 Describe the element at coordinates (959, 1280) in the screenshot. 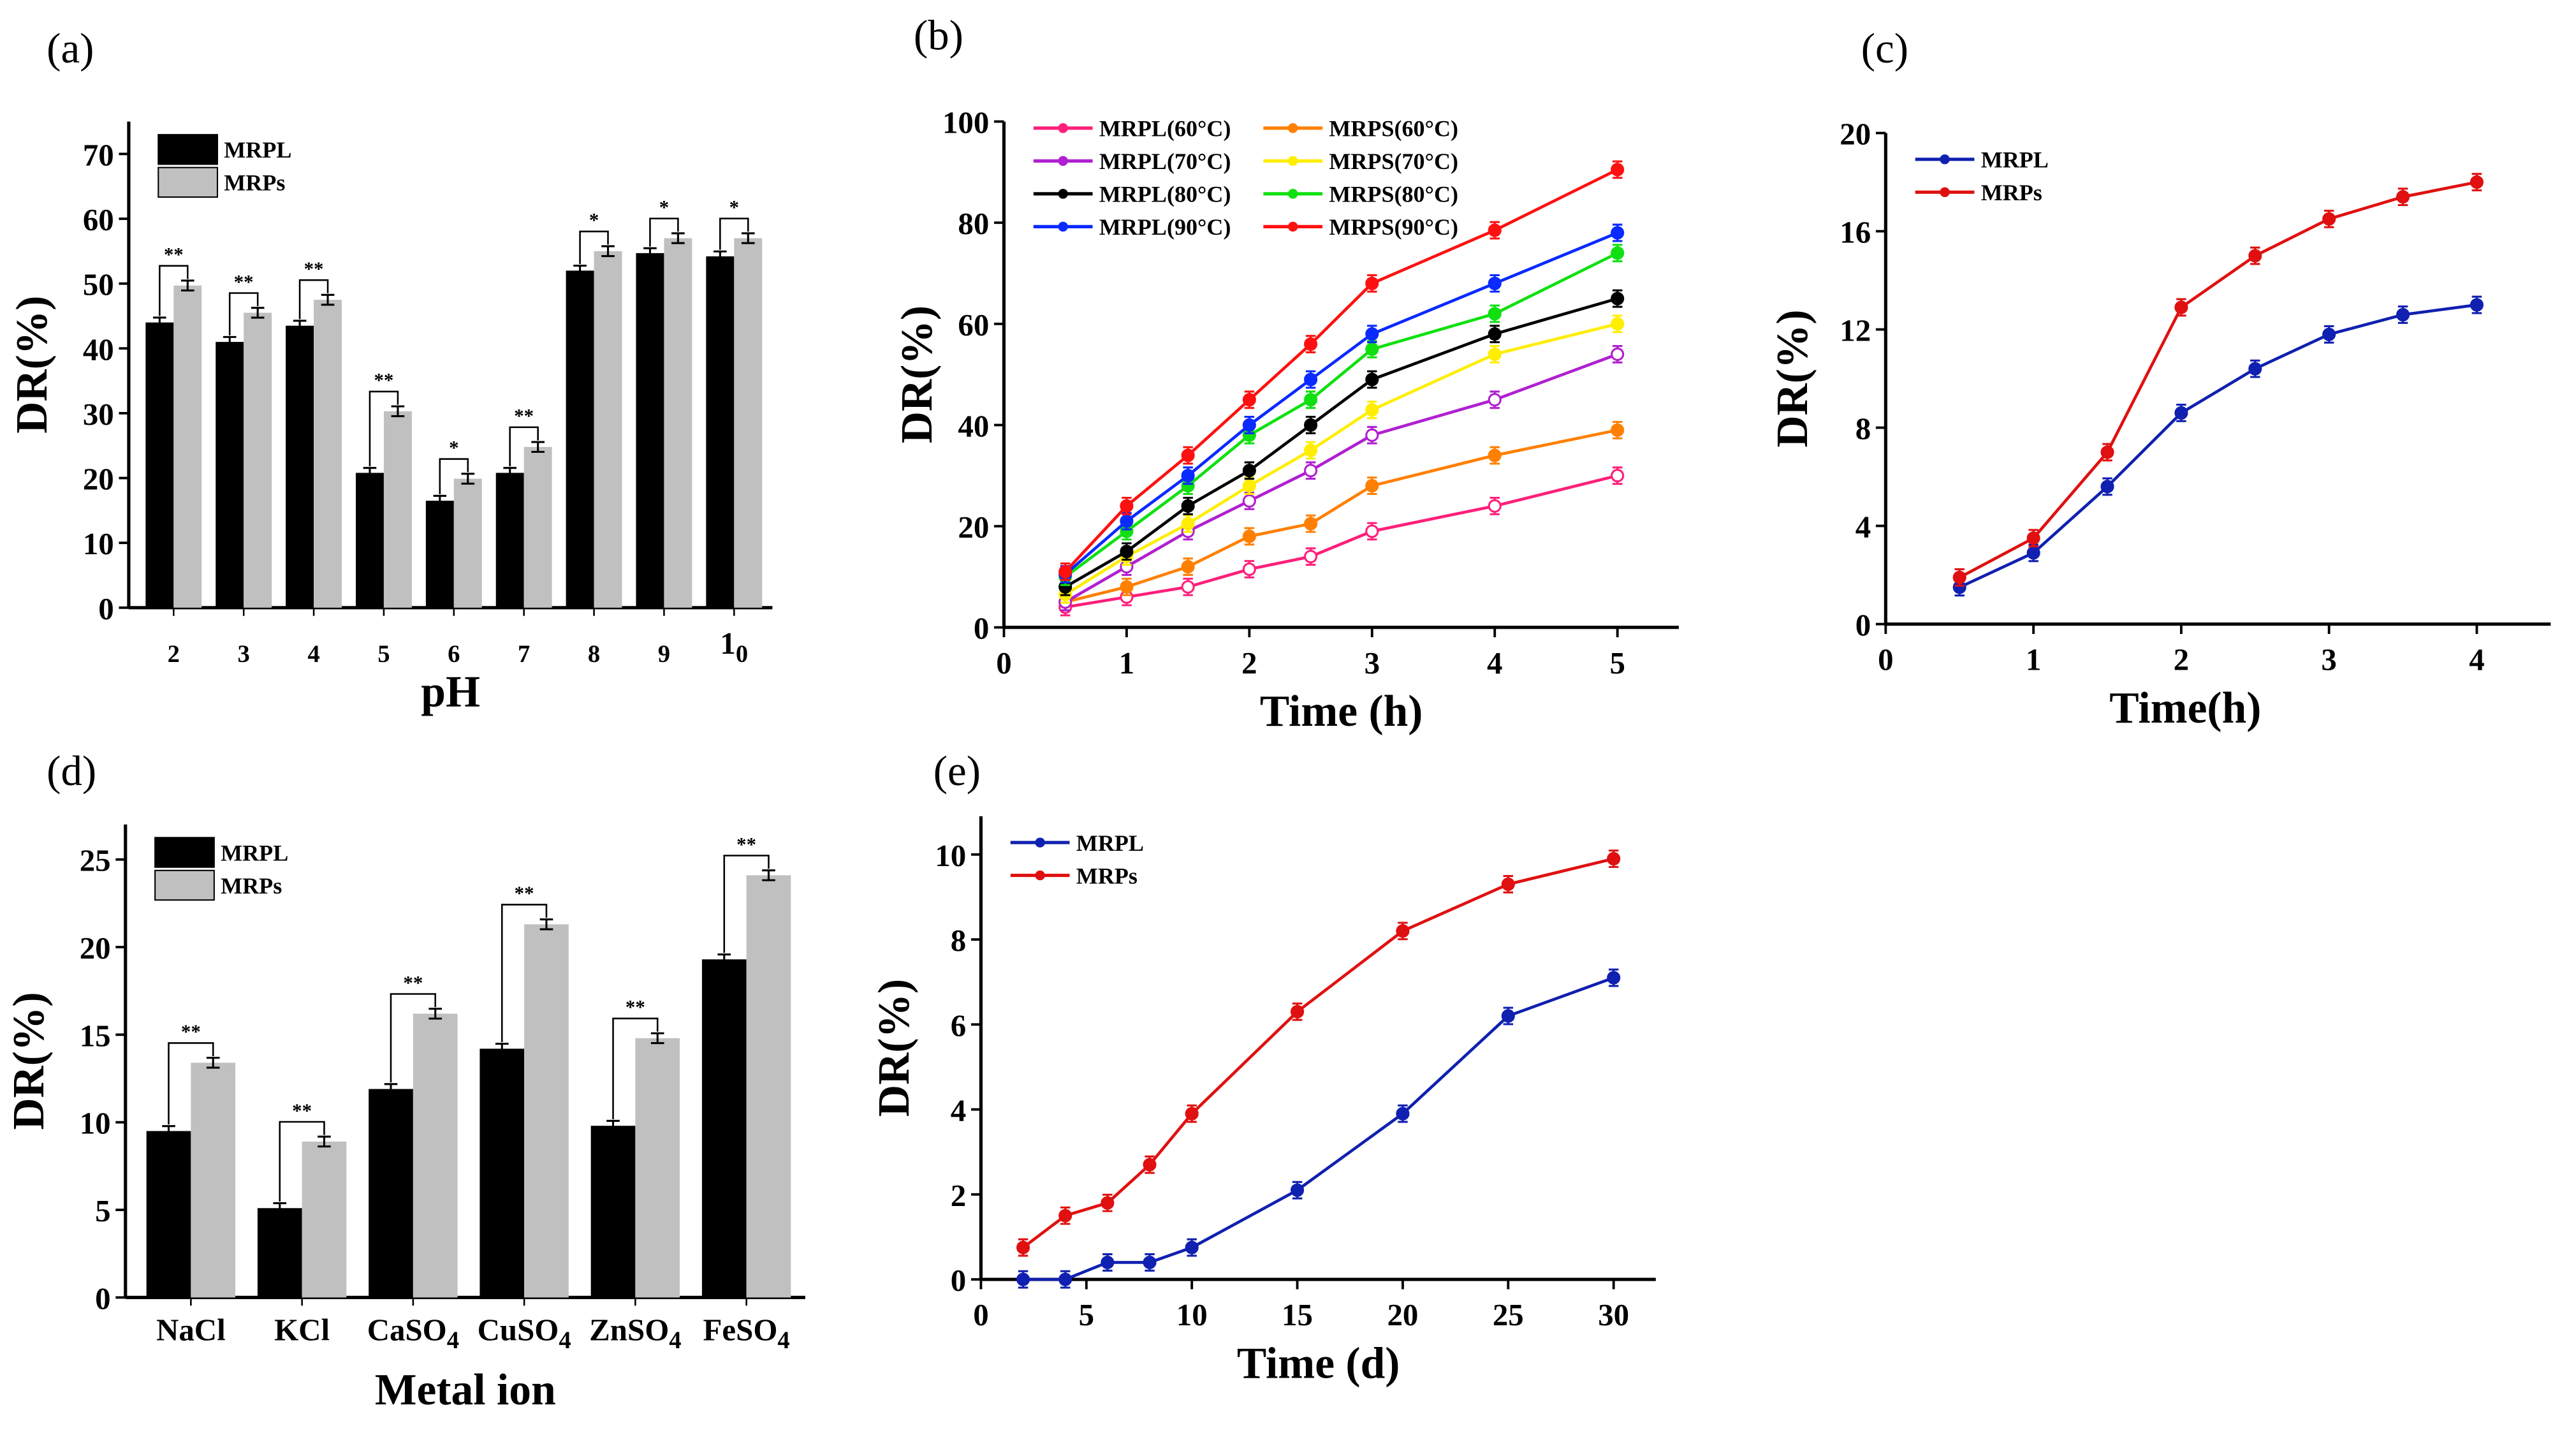

I see `y-tick-label: 0` at that location.